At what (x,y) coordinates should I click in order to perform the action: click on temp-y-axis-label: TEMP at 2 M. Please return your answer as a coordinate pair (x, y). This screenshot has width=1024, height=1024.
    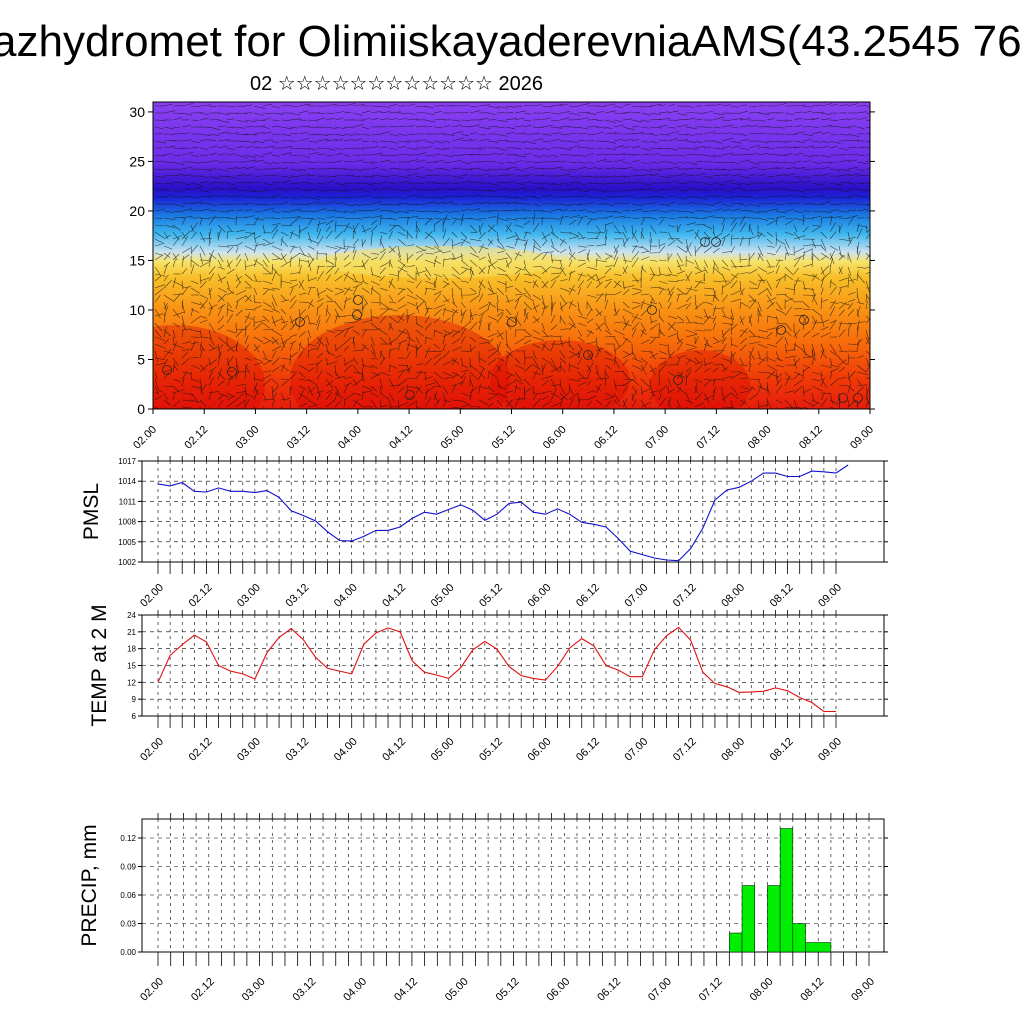
    Looking at the image, I should click on (99, 665).